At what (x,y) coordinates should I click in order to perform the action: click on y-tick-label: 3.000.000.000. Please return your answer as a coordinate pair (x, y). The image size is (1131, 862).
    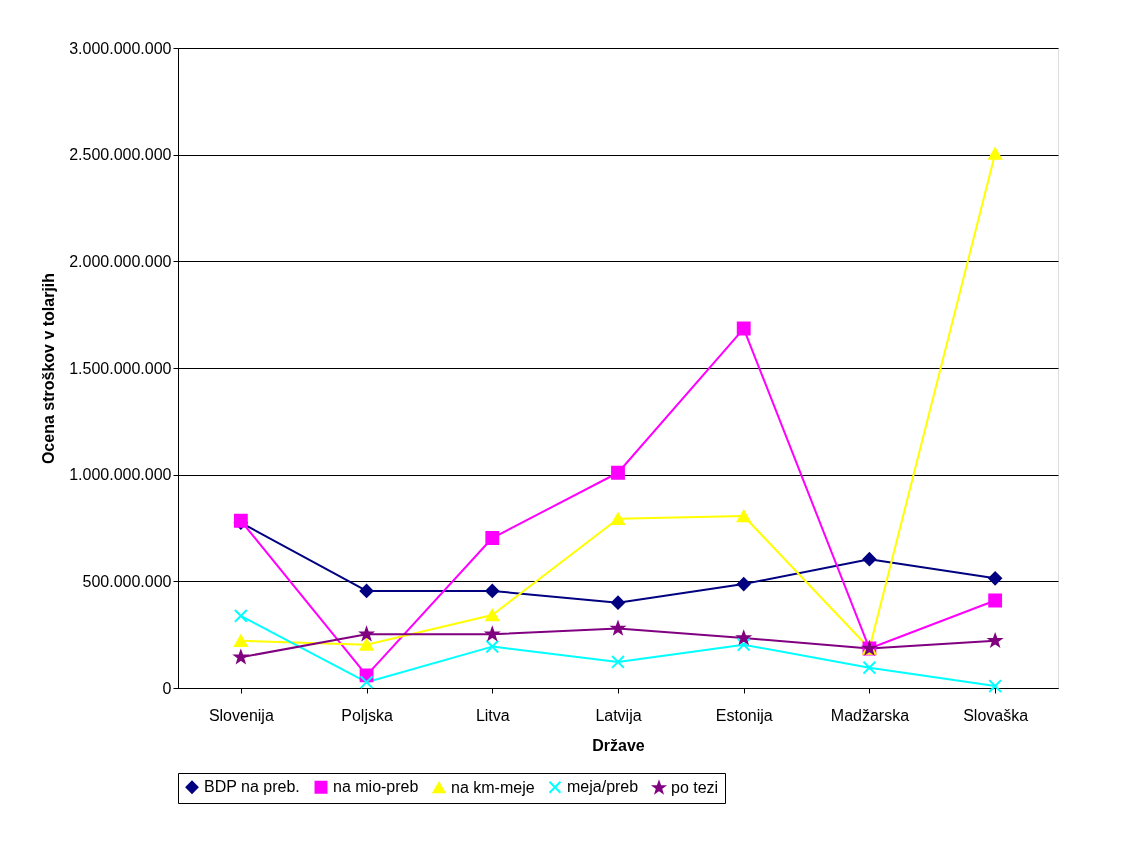
    Looking at the image, I should click on (120, 48).